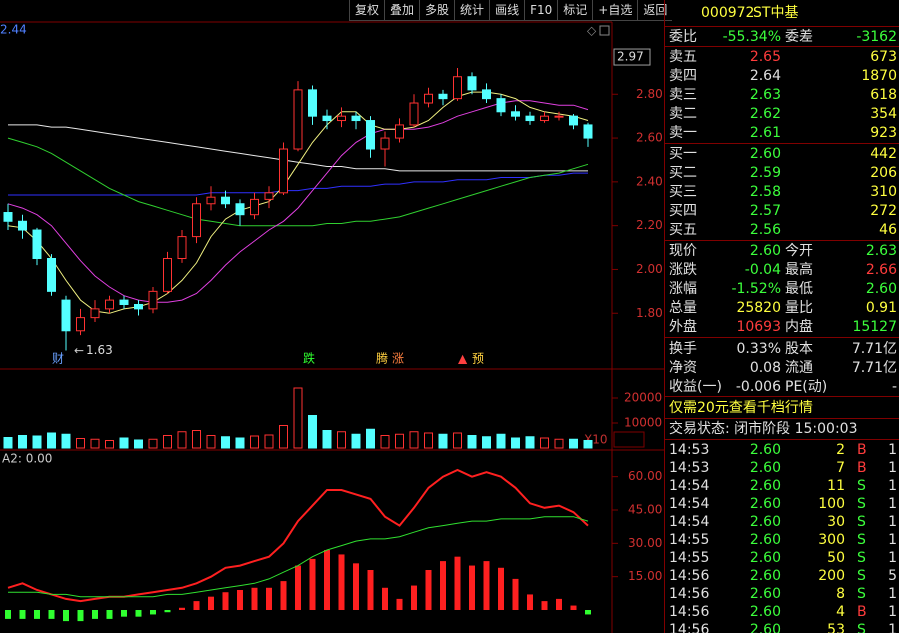 The image size is (899, 633). What do you see at coordinates (883, 154) in the screenshot?
I see `volume: 442` at bounding box center [883, 154].